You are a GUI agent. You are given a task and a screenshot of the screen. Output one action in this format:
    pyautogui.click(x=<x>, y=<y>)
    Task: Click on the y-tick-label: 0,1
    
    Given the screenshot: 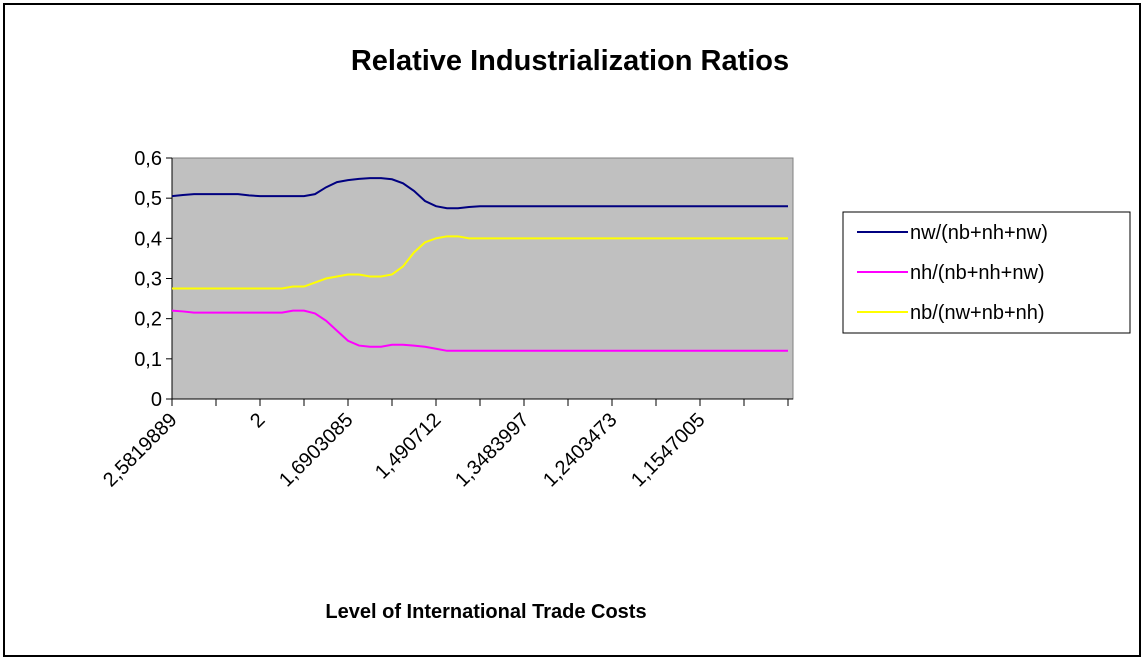 What is the action you would take?
    pyautogui.click(x=148, y=360)
    